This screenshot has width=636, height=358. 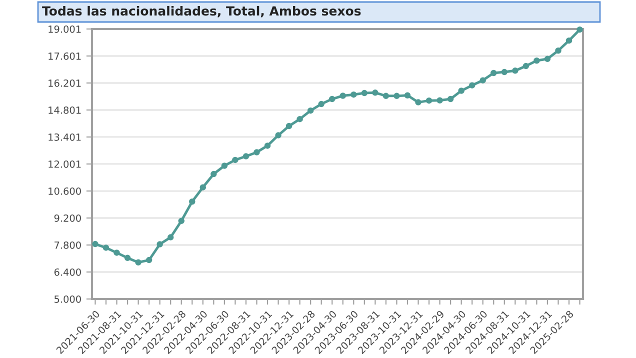 What do you see at coordinates (67, 272) in the screenshot?
I see `y-tick-label: 6.400` at bounding box center [67, 272].